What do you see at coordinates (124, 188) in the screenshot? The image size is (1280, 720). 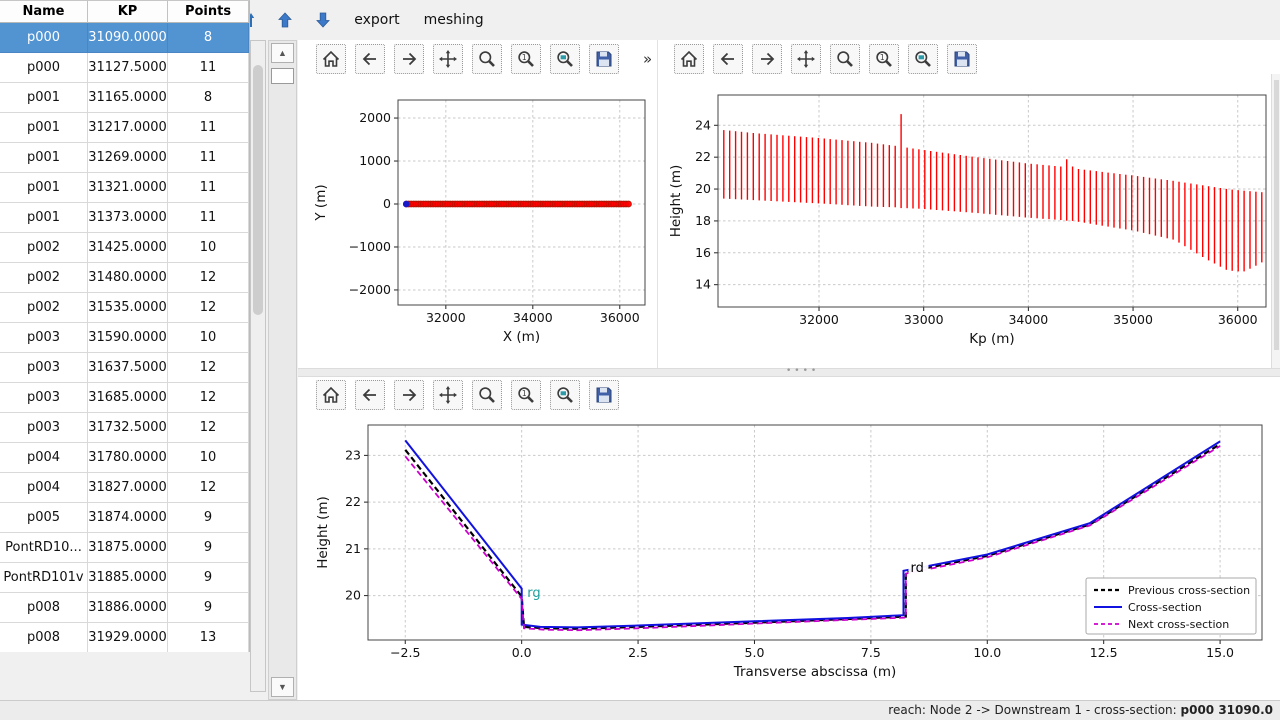 I see `table-row: p001 31321.0000 11` at bounding box center [124, 188].